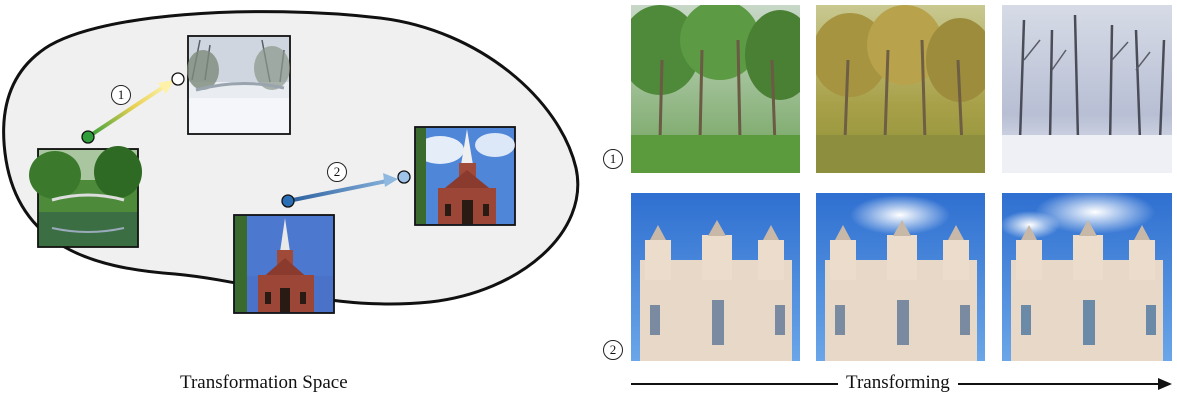  What do you see at coordinates (88, 137) in the screenshot?
I see `arrow-1-start-dot` at bounding box center [88, 137].